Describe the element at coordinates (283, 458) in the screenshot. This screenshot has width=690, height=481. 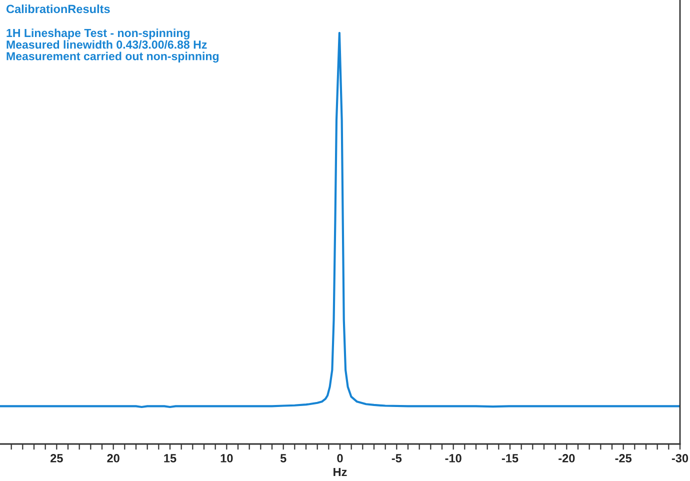
I see `x-tick-label: 5` at that location.